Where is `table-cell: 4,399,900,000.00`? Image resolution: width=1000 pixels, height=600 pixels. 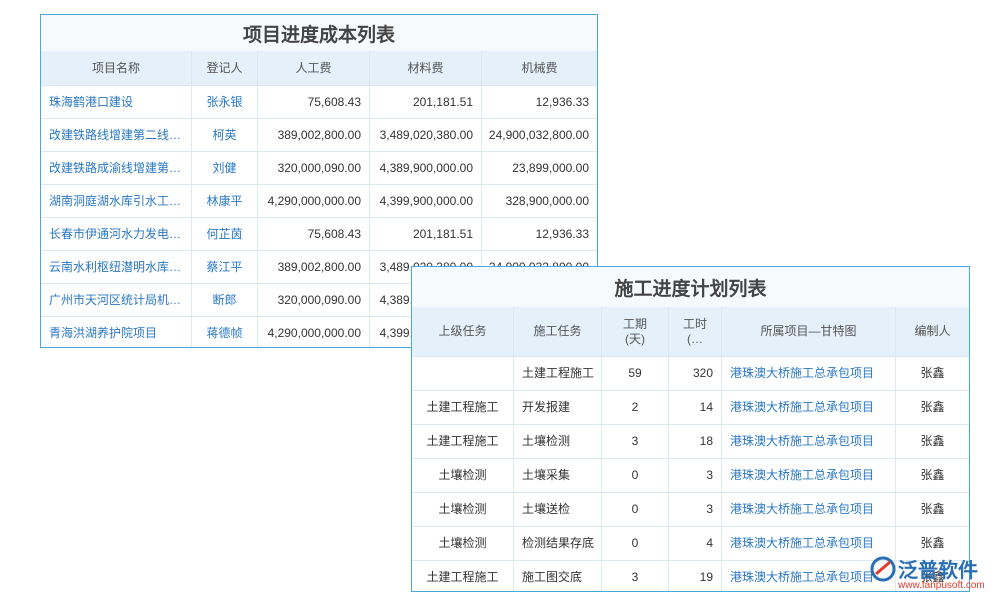 table-cell: 4,399,900,000.00 is located at coordinates (426, 201).